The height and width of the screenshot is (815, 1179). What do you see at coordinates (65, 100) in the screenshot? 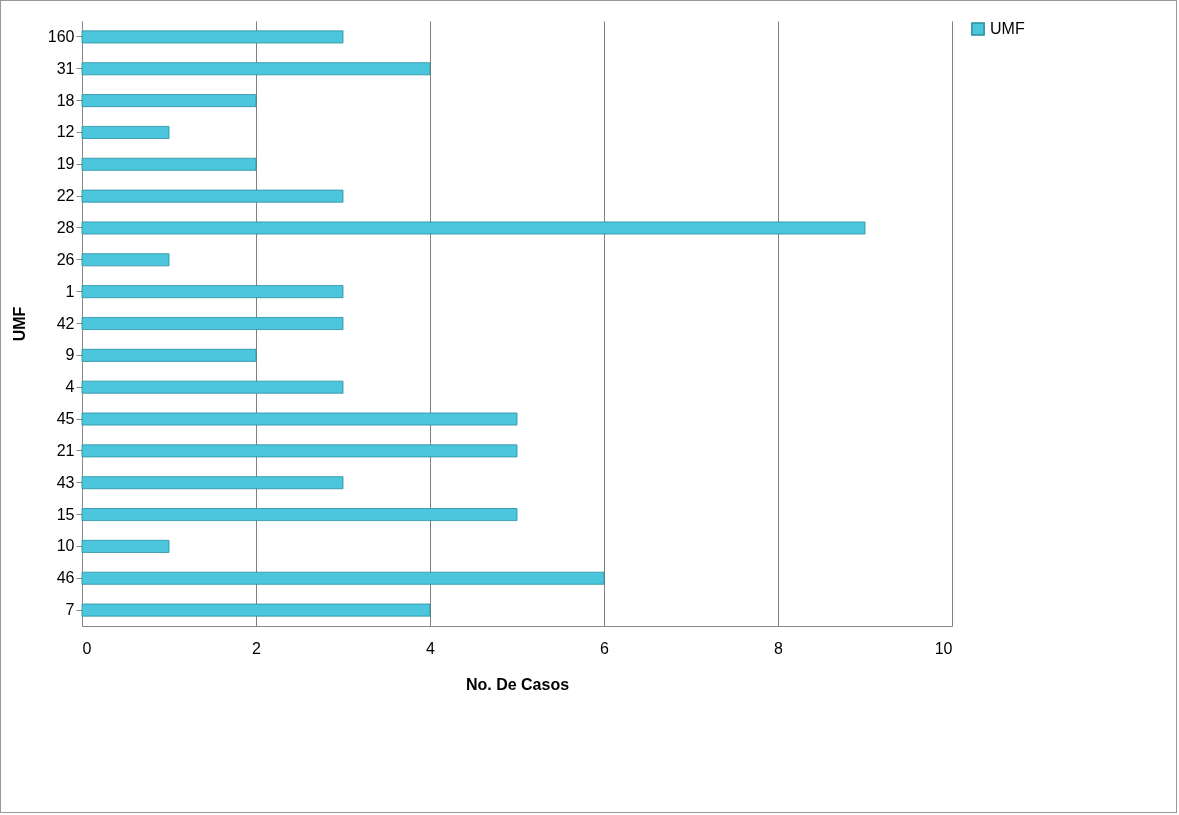
I see `y-tick-label: 18` at bounding box center [65, 100].